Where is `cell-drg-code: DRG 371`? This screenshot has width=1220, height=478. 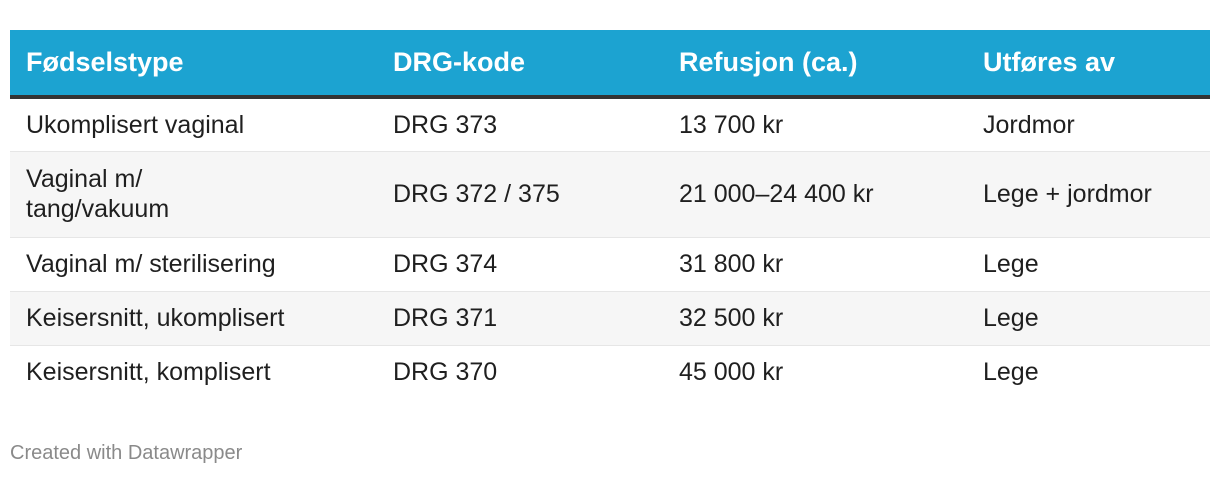 cell-drg-code: DRG 371 is located at coordinates (445, 318).